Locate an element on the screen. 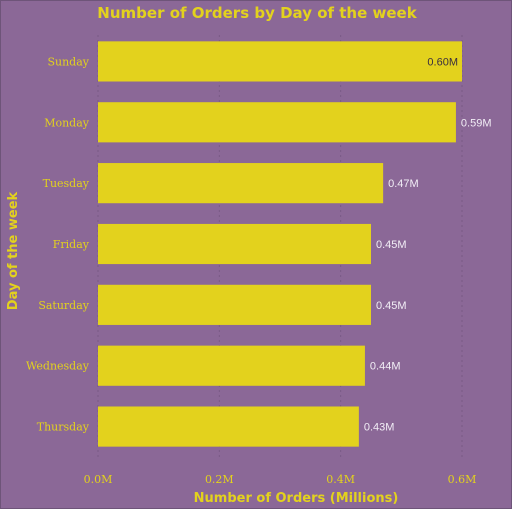  bar-wednesday is located at coordinates (231, 365).